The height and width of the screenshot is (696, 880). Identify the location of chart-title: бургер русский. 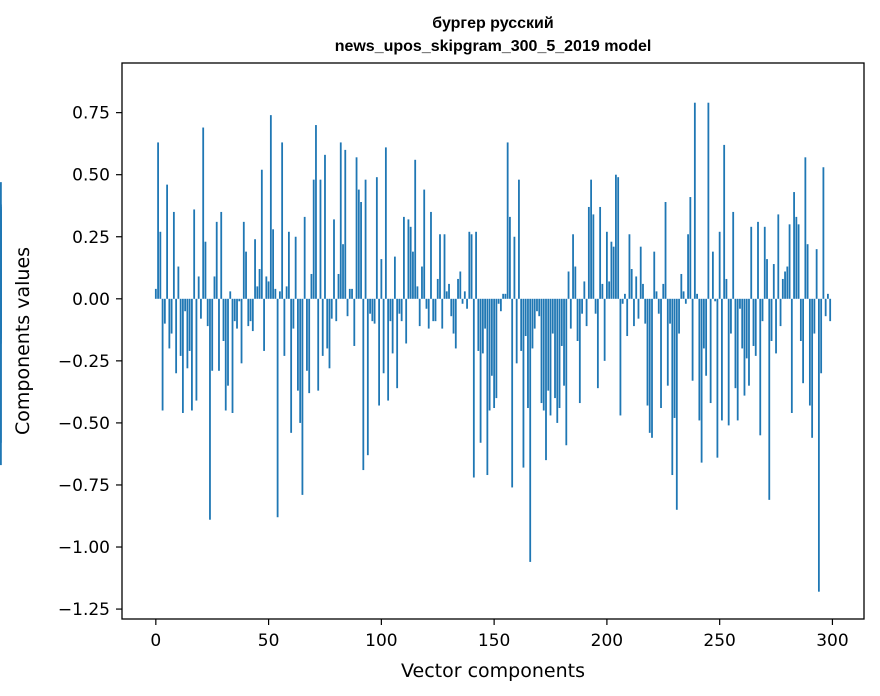
(492, 23).